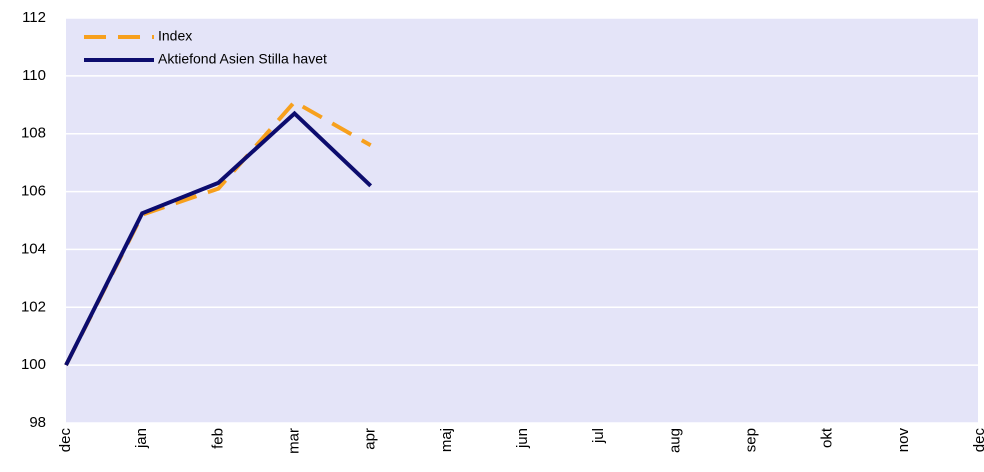 The image size is (984, 472). I want to click on x-tick-label: mar, so click(293, 441).